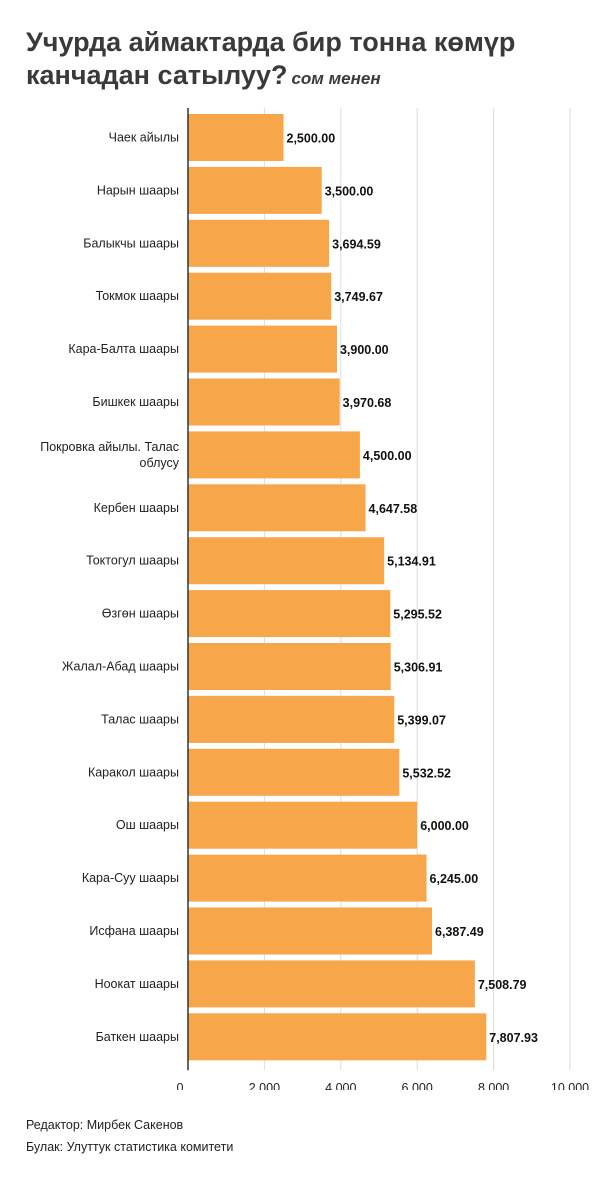 This screenshot has height=1182, width=600. What do you see at coordinates (147, 825) in the screenshot?
I see `category-label: Ош шаары` at bounding box center [147, 825].